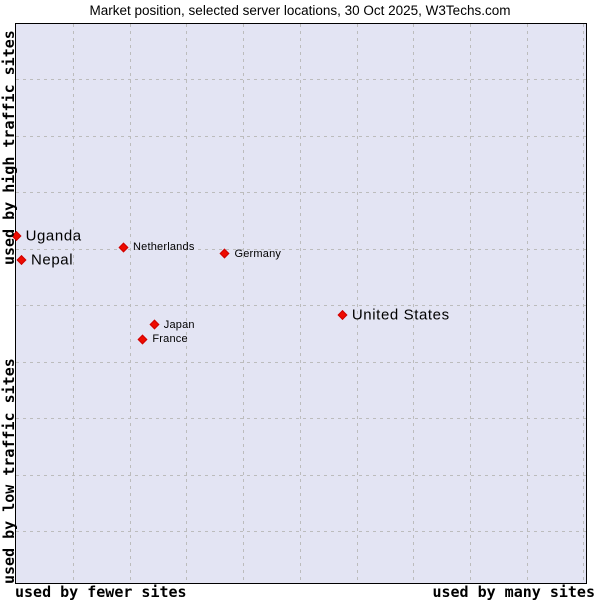  I want to click on data-point-japan: Japan, so click(172, 324).